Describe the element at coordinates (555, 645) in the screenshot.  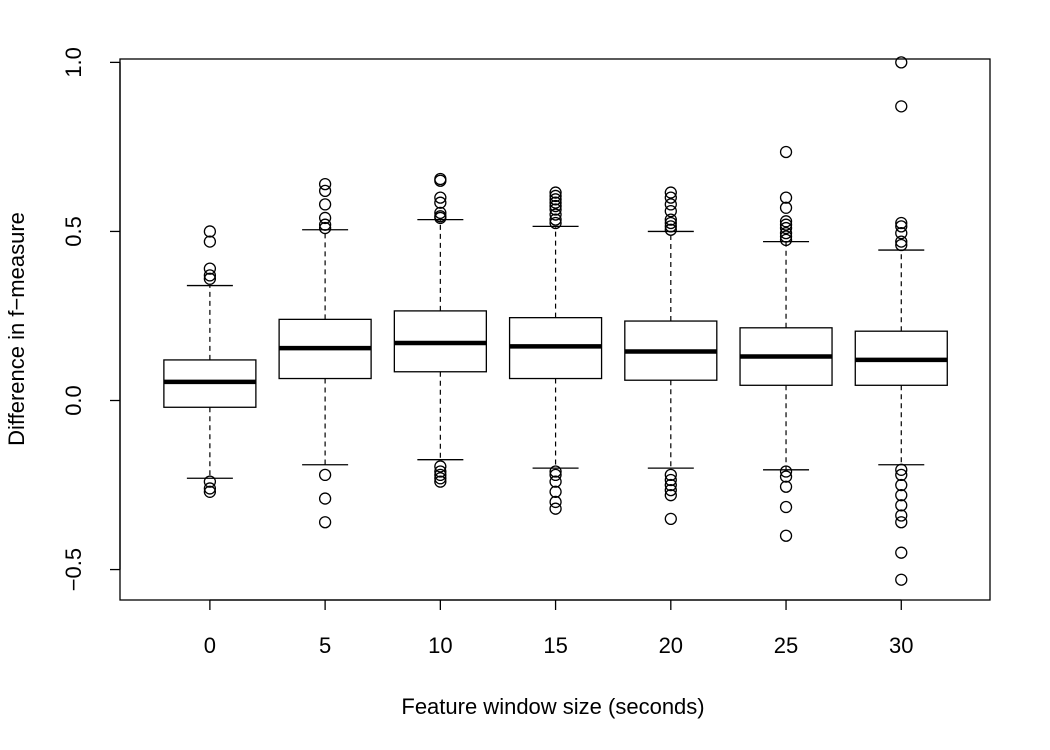
I see `x-tick-label: 15` at that location.